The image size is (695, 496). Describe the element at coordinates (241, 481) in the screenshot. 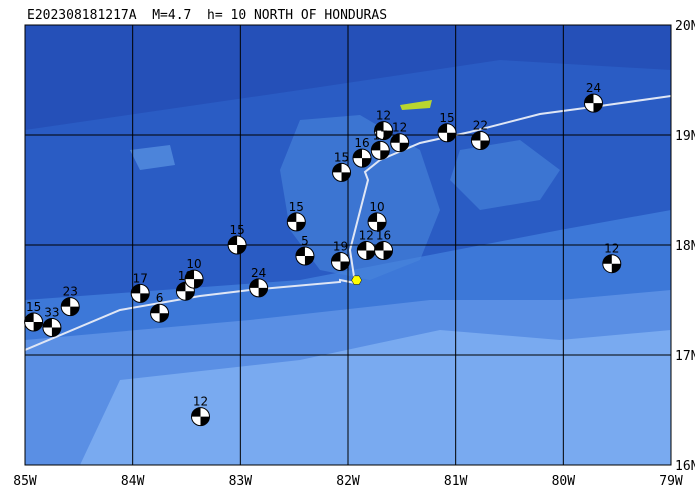

I see `lon-tick-label: 83W` at that location.